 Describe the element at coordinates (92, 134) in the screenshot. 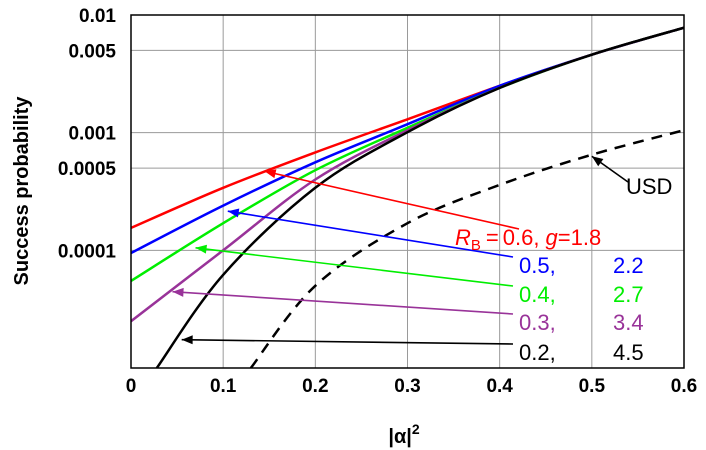

I see `y-tick-label-2: 0.001` at that location.